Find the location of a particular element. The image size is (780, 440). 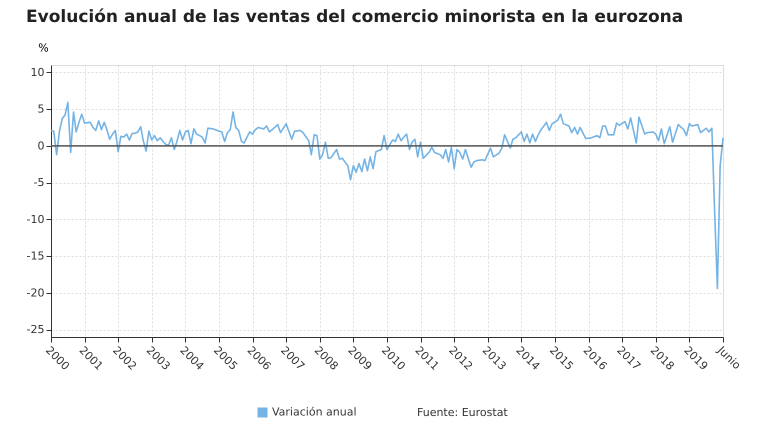

y-axis-title: % is located at coordinates (43, 48).